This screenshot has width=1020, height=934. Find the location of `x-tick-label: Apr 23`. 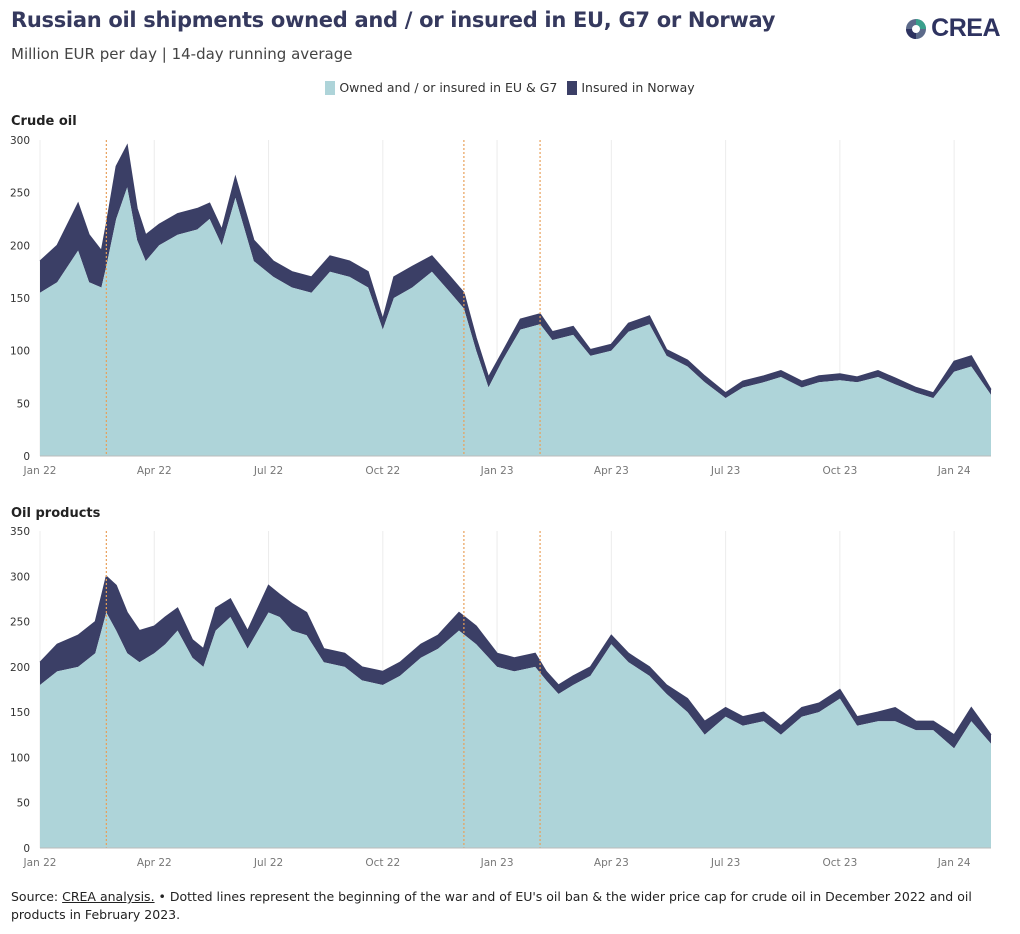

x-tick-label: Apr 23 is located at coordinates (611, 471).